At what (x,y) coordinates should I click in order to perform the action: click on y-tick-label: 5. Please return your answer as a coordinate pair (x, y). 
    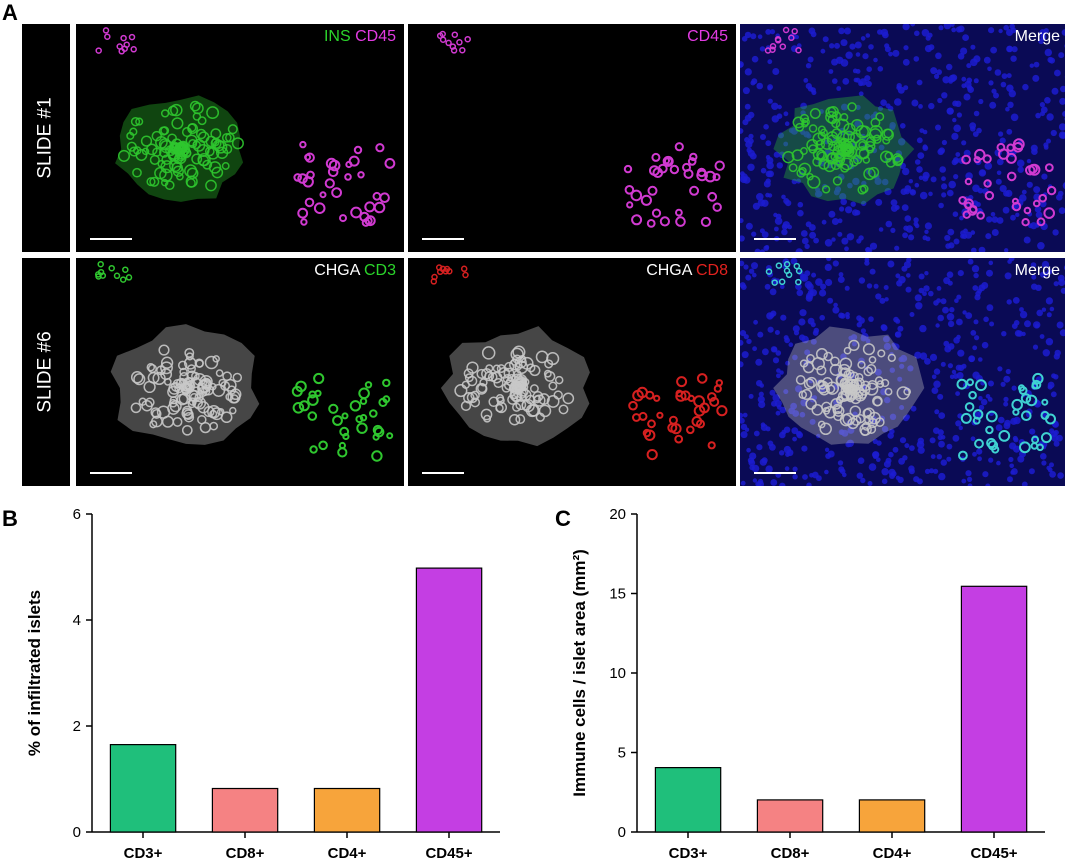
    Looking at the image, I should click on (622, 753).